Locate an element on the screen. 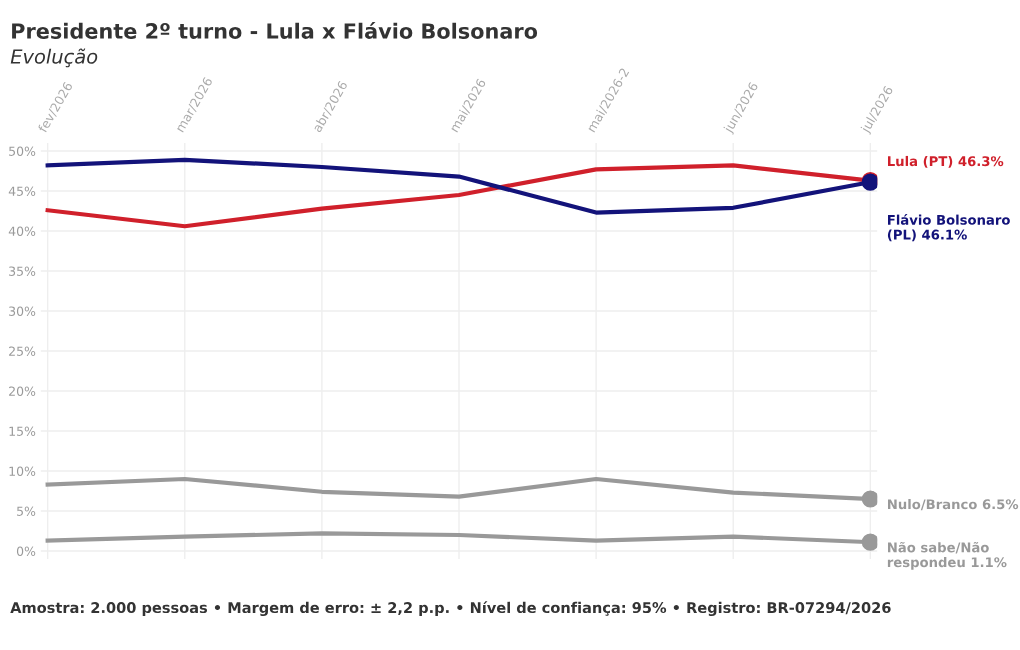 The width and height of the screenshot is (1020, 650). y-tick-label: 5% is located at coordinates (26, 511).